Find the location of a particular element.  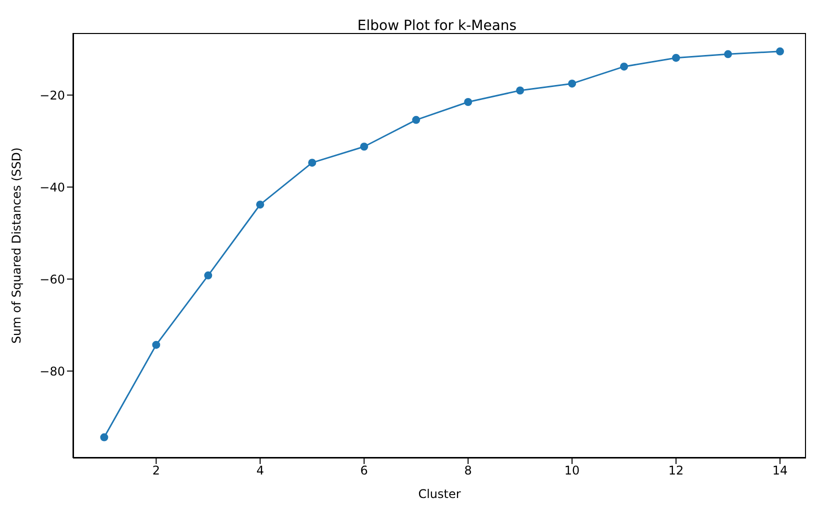

x-tick-label: 6 is located at coordinates (364, 471).